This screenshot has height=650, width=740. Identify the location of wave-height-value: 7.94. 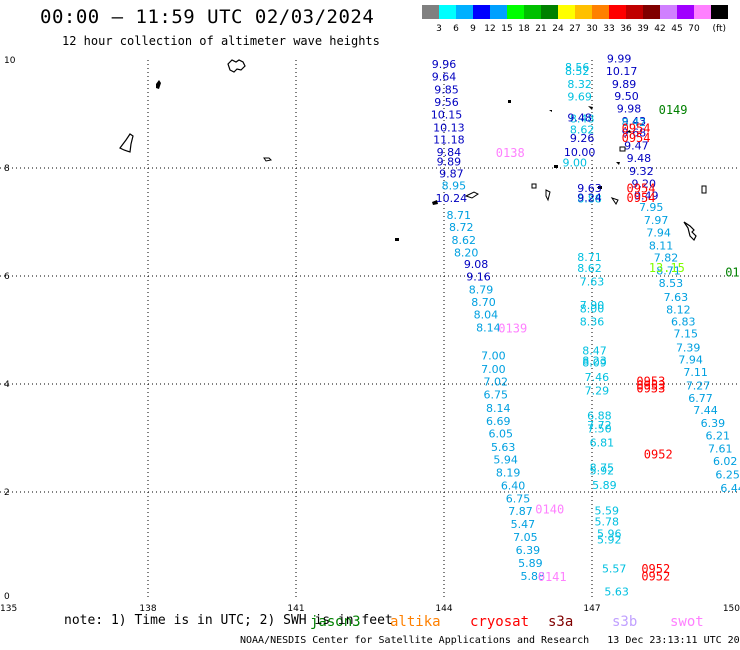
(658, 233).